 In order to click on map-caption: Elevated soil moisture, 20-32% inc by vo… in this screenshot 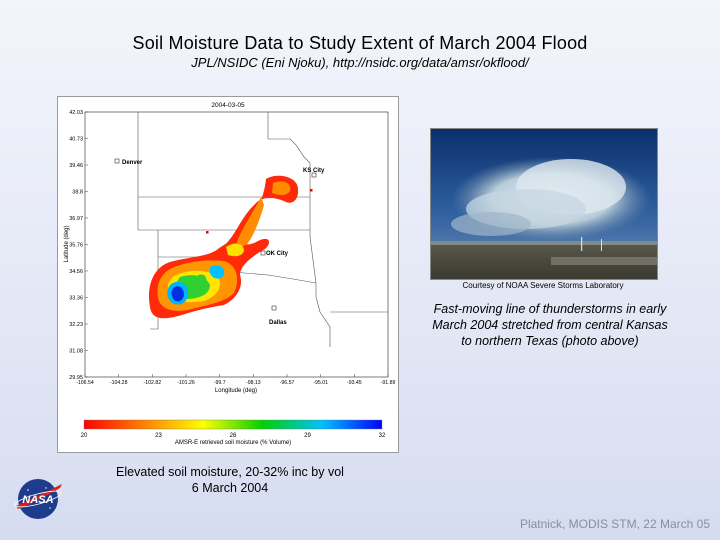, I will do `click(230, 480)`.